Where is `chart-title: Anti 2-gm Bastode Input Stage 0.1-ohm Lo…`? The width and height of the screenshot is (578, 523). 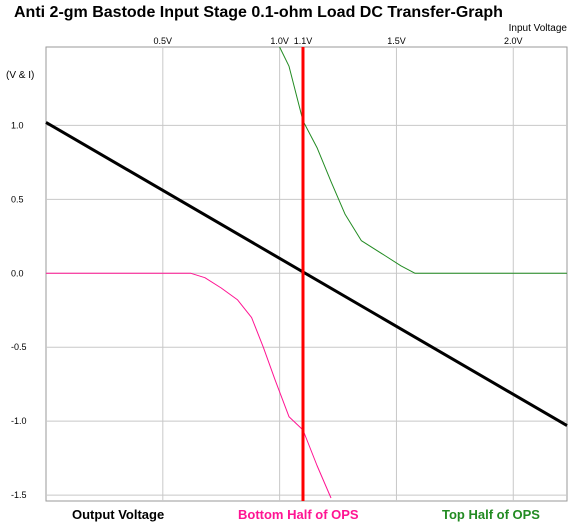 chart-title: Anti 2-gm Bastode Input Stage 0.1-ohm Lo… is located at coordinates (258, 12).